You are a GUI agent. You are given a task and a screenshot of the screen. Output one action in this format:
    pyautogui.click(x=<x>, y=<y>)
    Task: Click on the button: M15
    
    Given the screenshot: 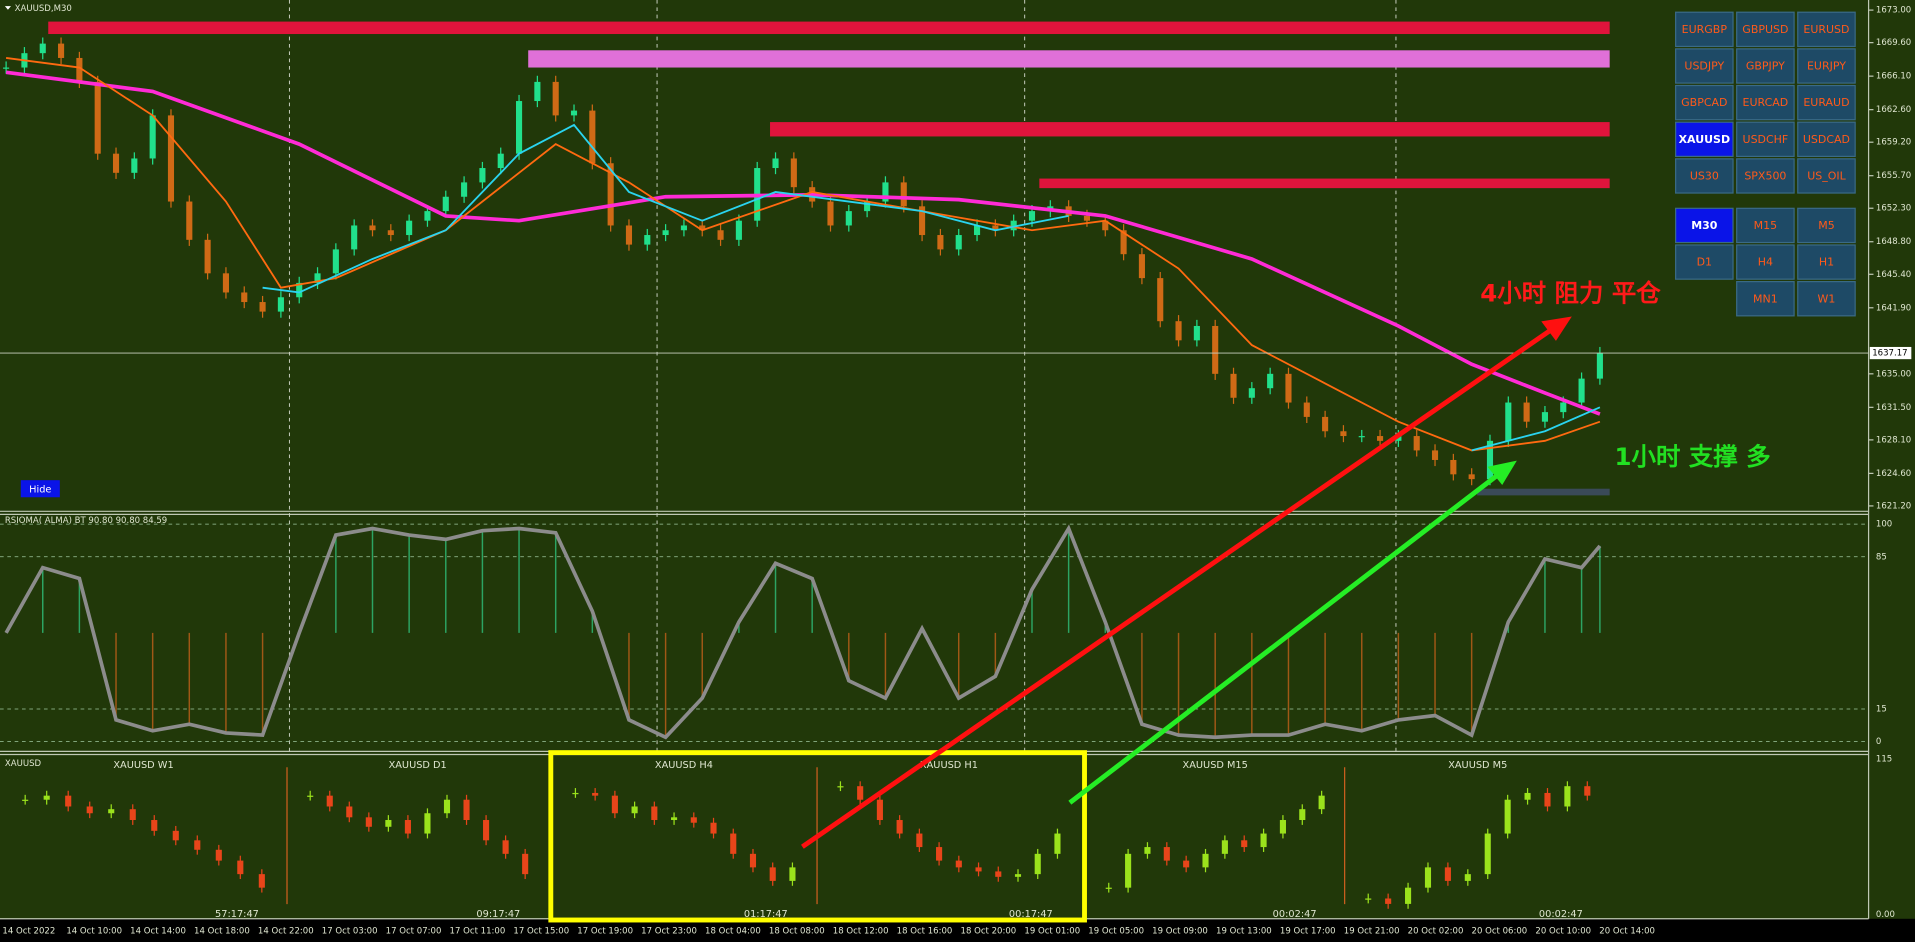 What is the action you would take?
    pyautogui.click(x=1765, y=225)
    